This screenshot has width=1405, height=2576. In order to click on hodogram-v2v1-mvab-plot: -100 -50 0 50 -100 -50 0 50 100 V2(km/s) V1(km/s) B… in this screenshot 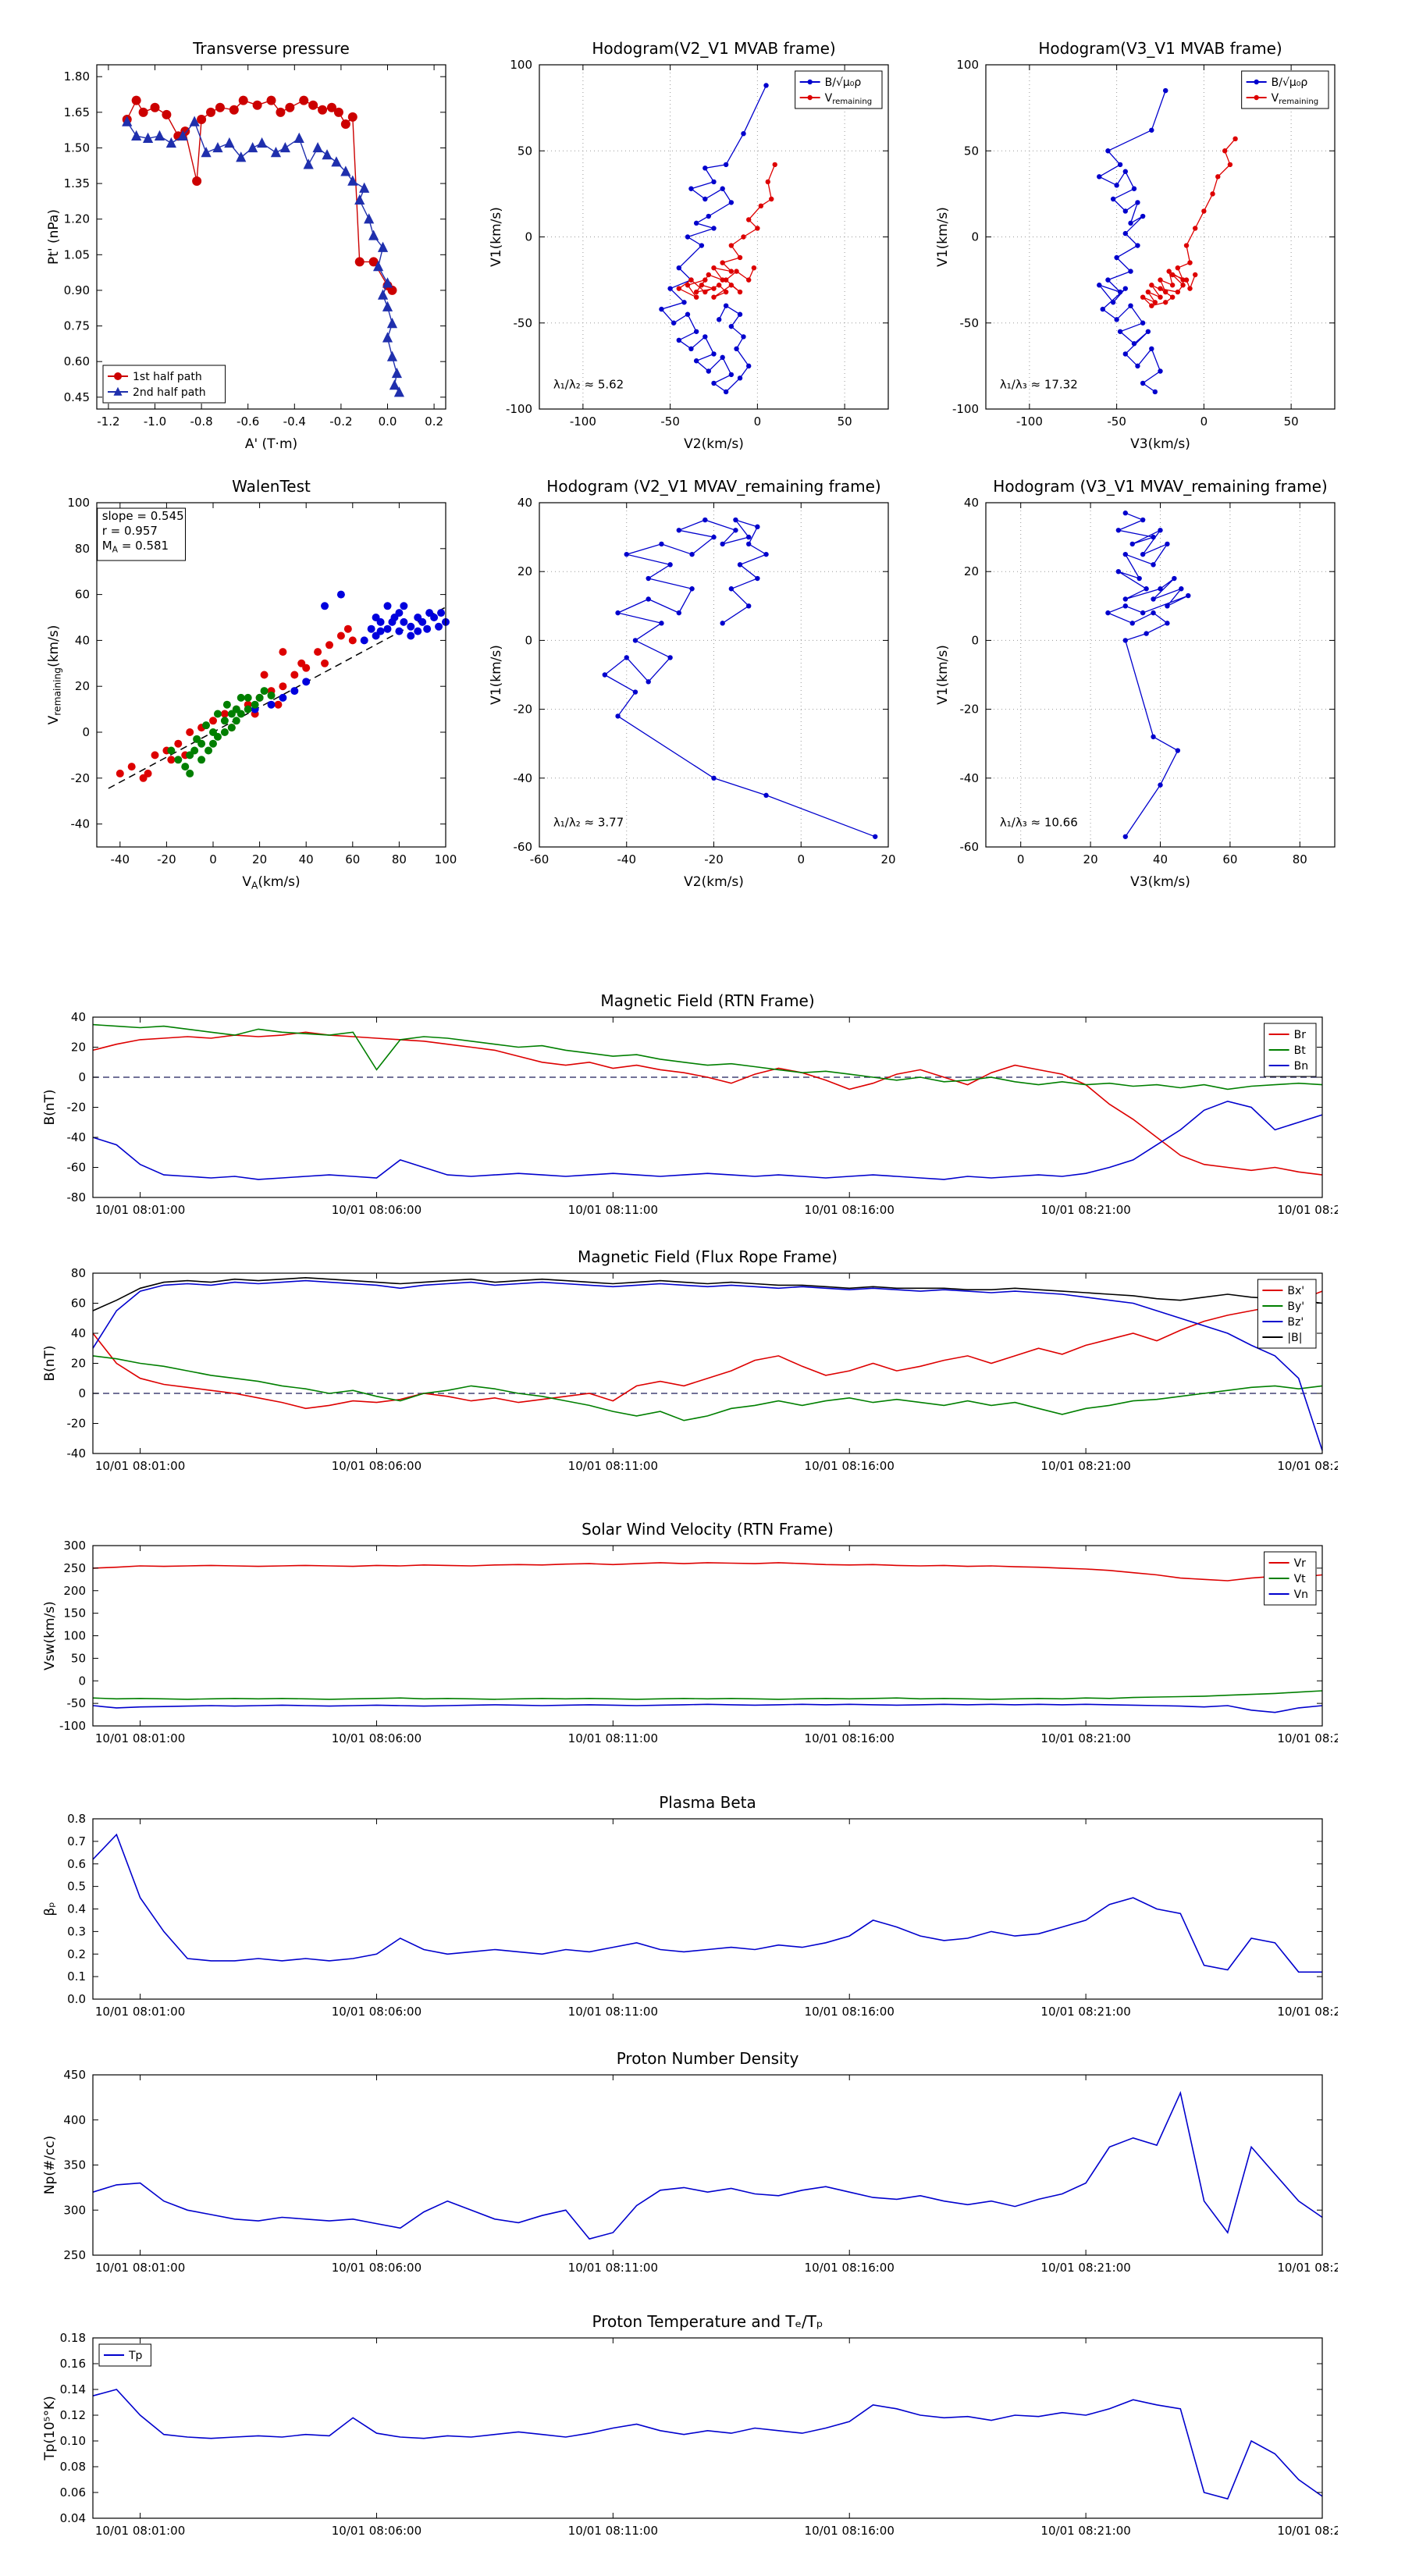, I will do `click(689, 255)`.